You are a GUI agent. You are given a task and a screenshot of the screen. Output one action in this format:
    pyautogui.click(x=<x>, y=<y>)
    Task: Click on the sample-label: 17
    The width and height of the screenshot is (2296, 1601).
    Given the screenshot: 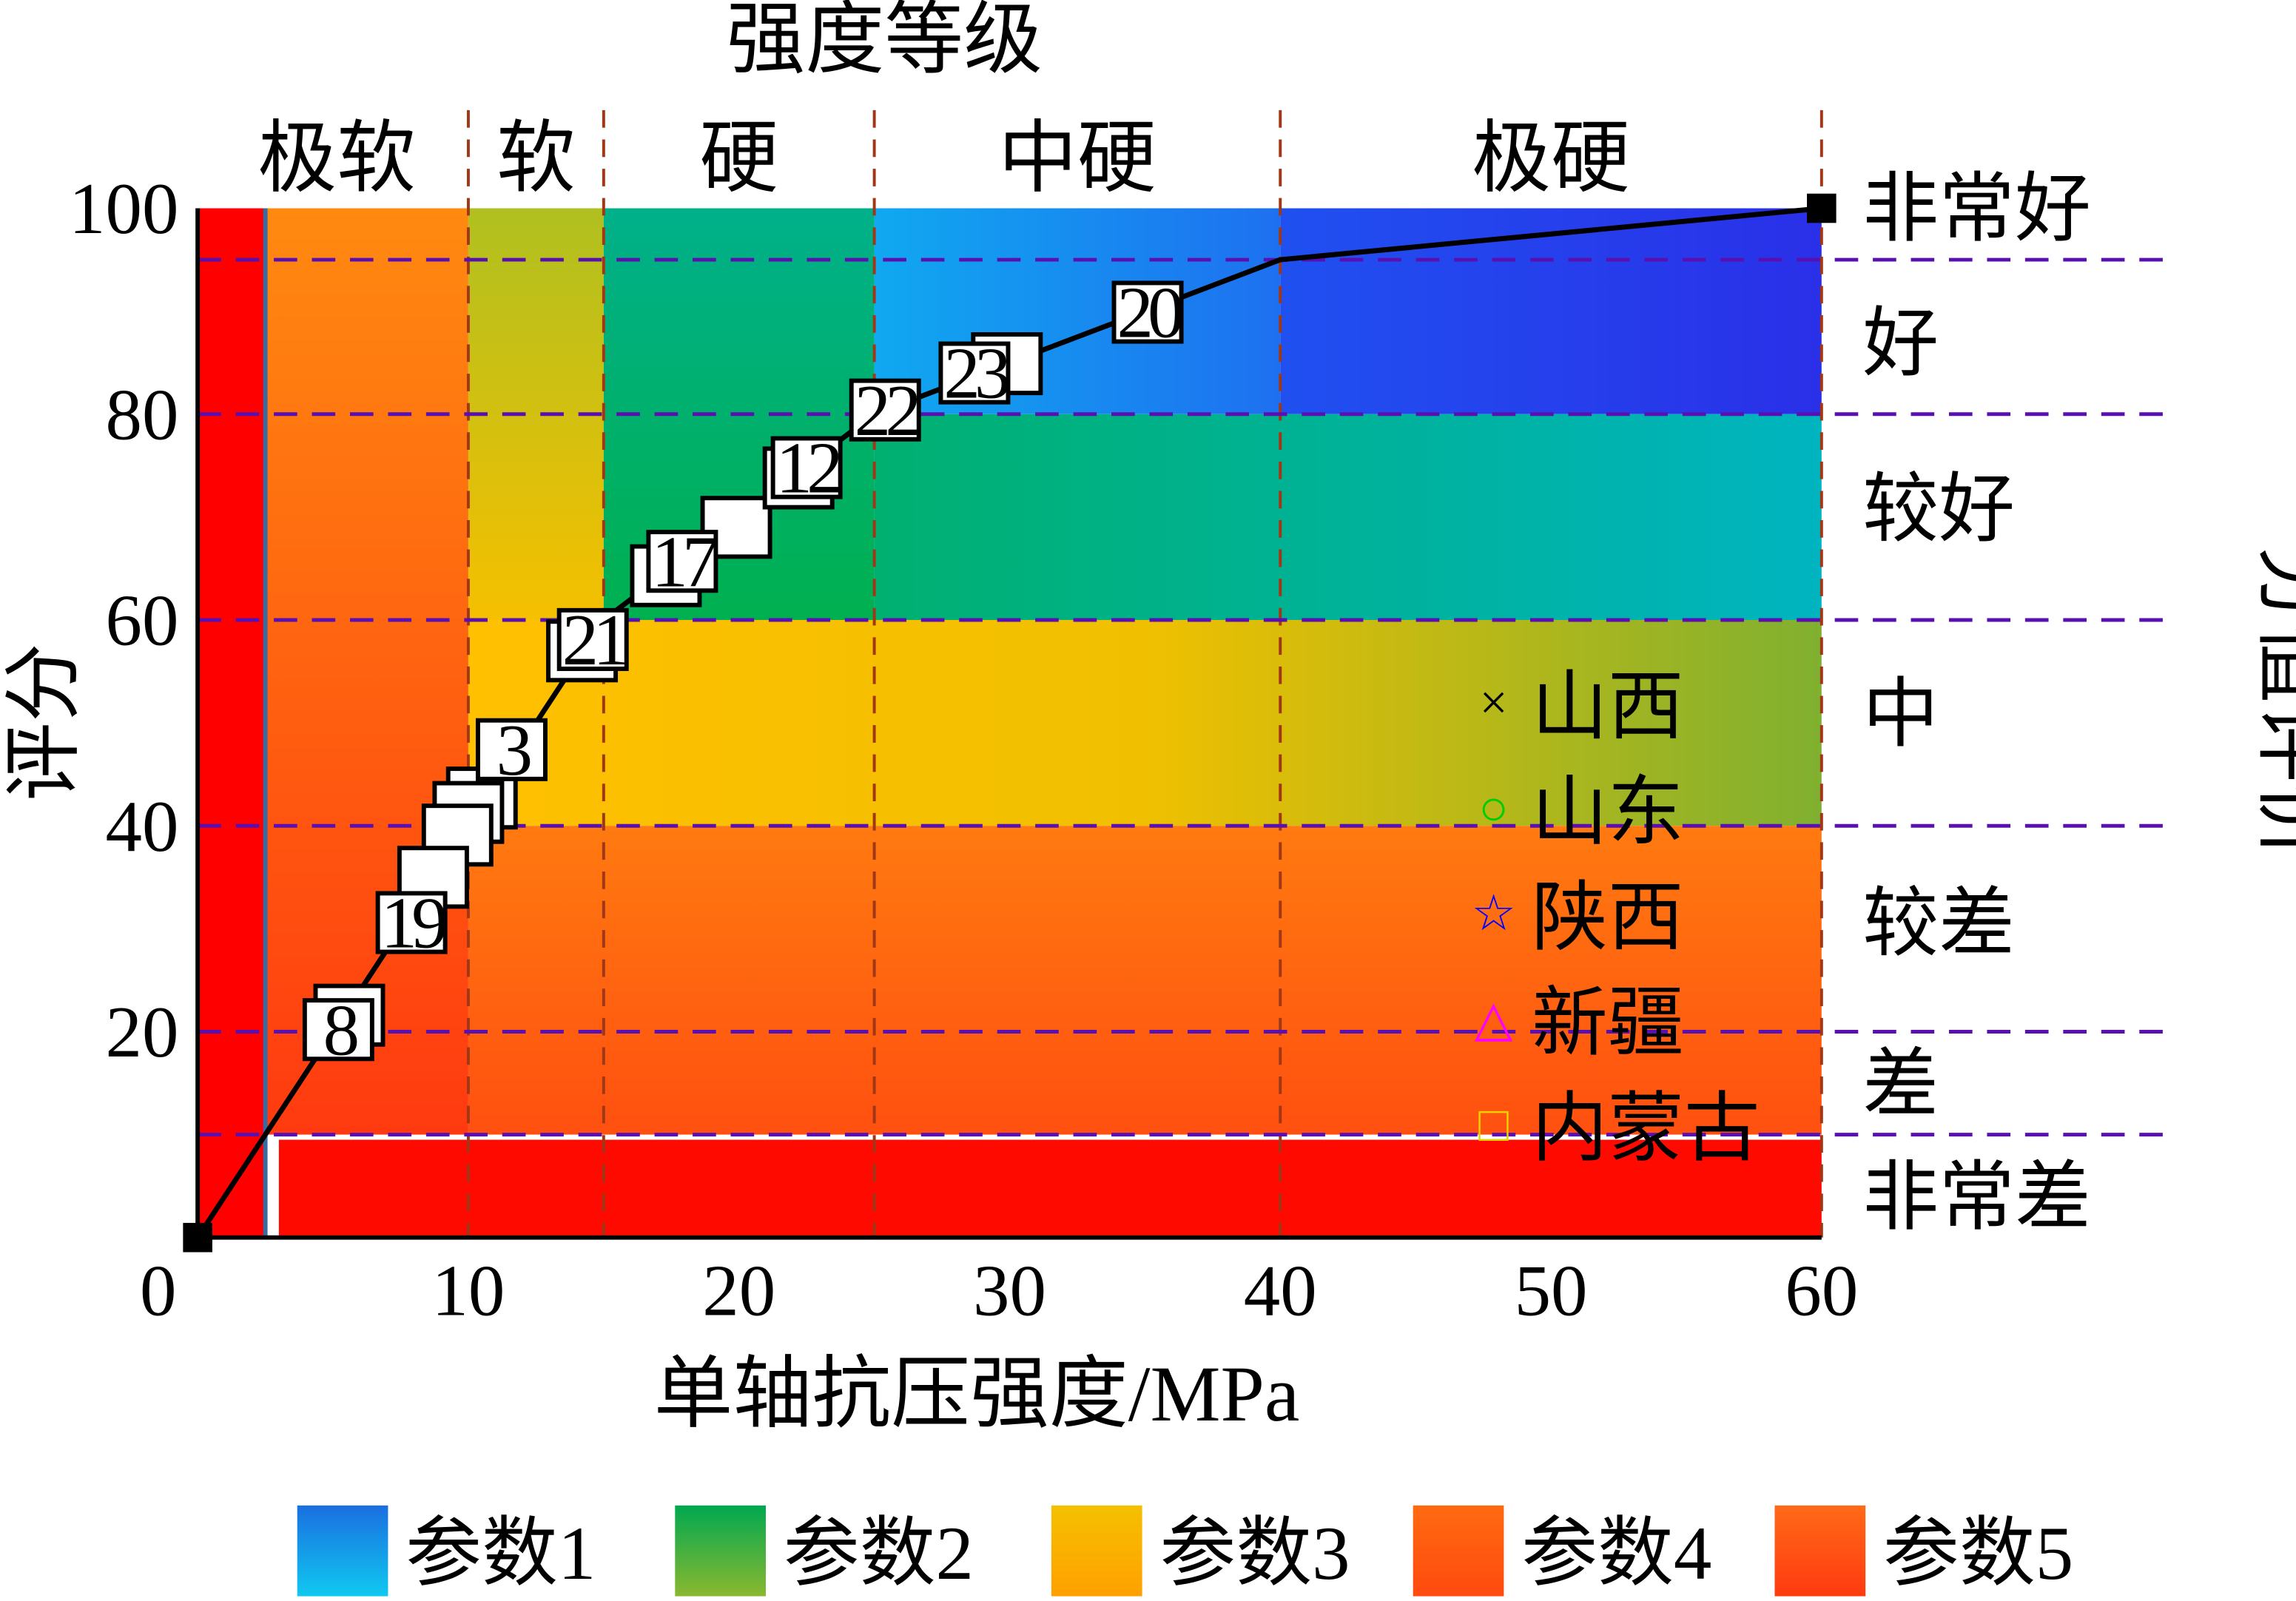 What is the action you would take?
    pyautogui.click(x=684, y=562)
    